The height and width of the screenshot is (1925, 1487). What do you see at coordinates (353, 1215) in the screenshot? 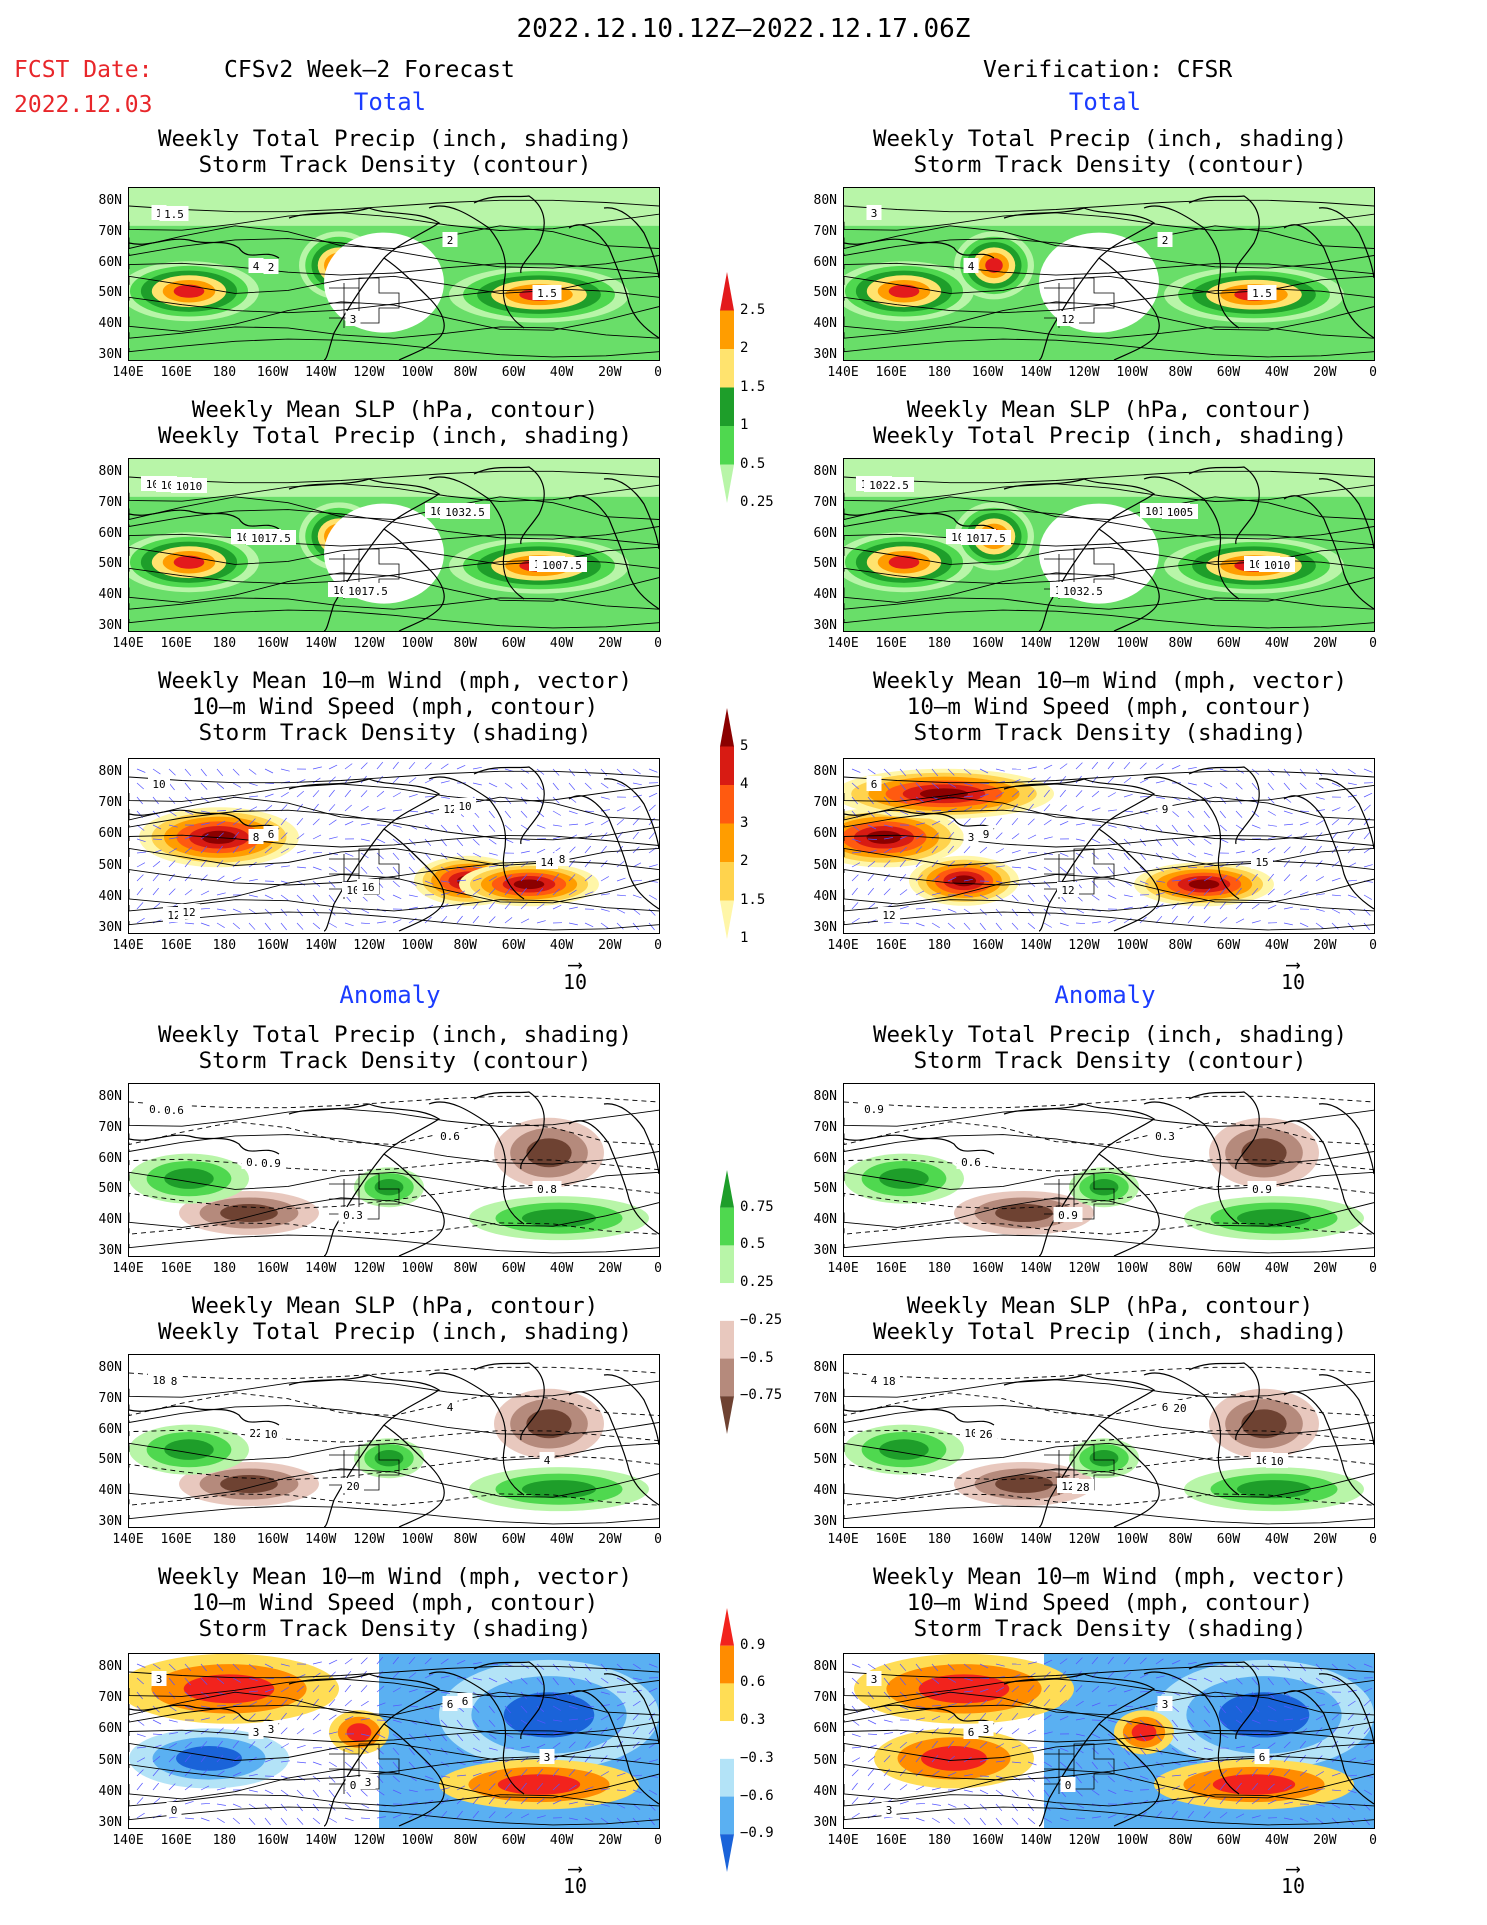
I see `svg-text: 0.3` at bounding box center [353, 1215].